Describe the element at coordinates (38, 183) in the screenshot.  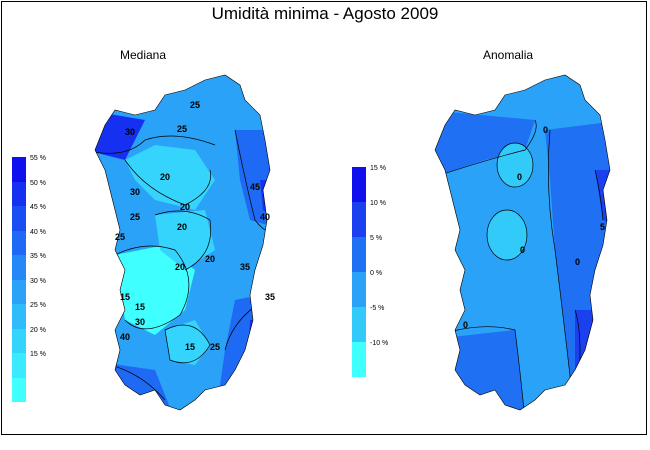
I see `median-legend-label: 50 %` at that location.